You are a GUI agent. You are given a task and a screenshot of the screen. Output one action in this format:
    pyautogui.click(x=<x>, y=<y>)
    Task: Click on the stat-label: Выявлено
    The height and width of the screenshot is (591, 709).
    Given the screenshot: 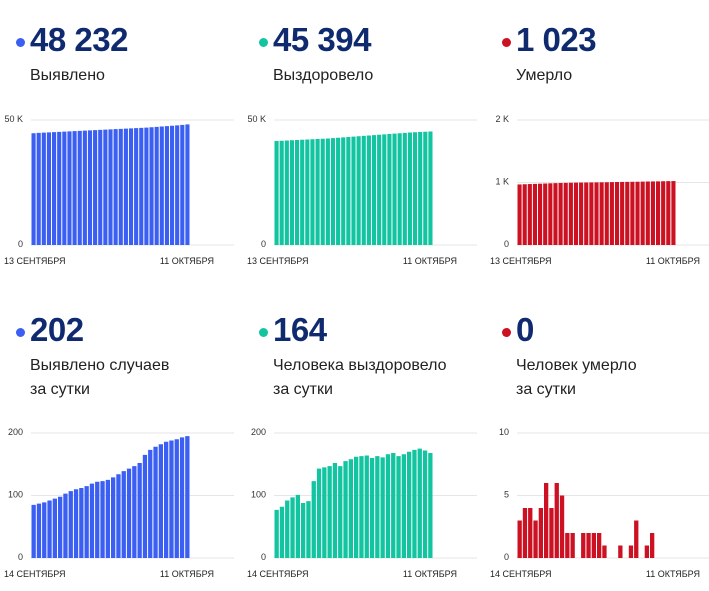 What is the action you would take?
    pyautogui.click(x=67, y=76)
    